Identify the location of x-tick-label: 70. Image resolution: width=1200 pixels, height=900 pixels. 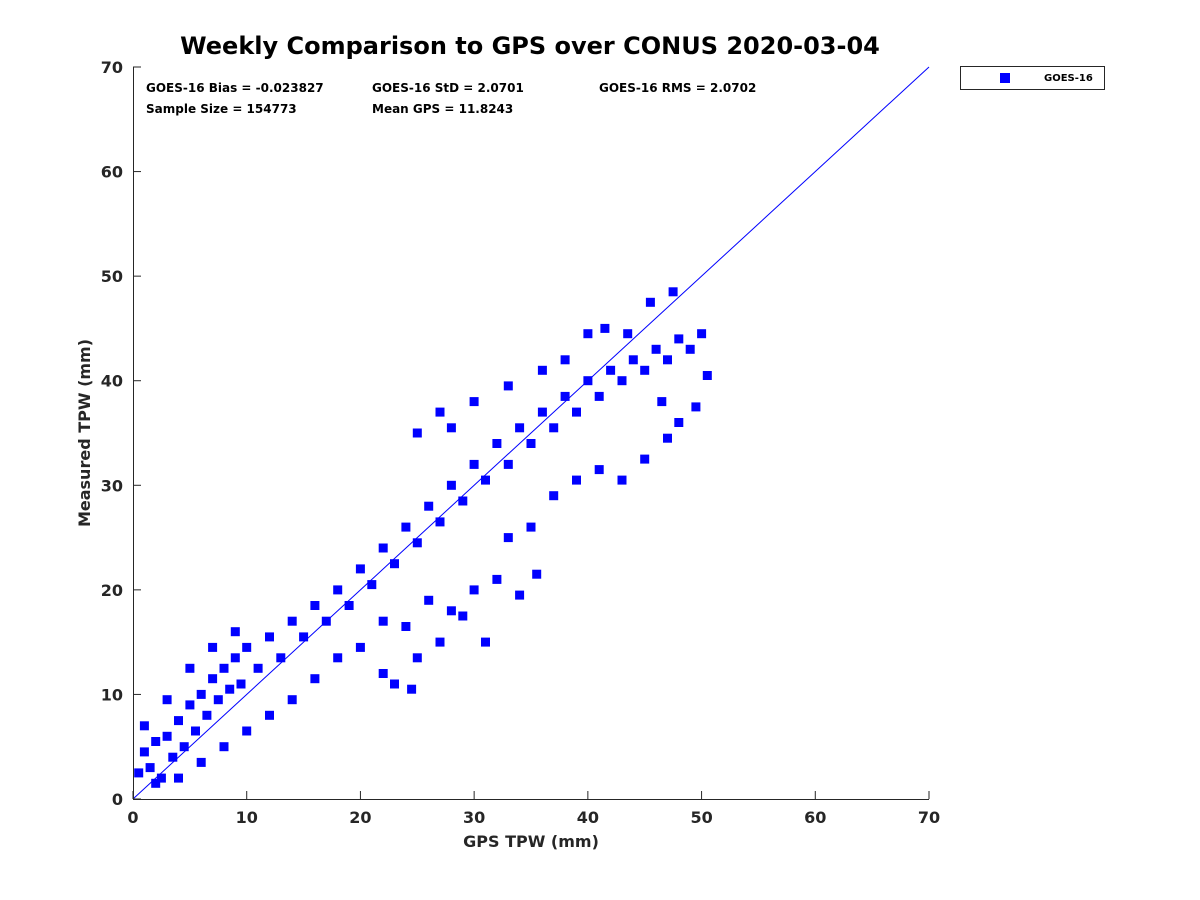
(929, 817).